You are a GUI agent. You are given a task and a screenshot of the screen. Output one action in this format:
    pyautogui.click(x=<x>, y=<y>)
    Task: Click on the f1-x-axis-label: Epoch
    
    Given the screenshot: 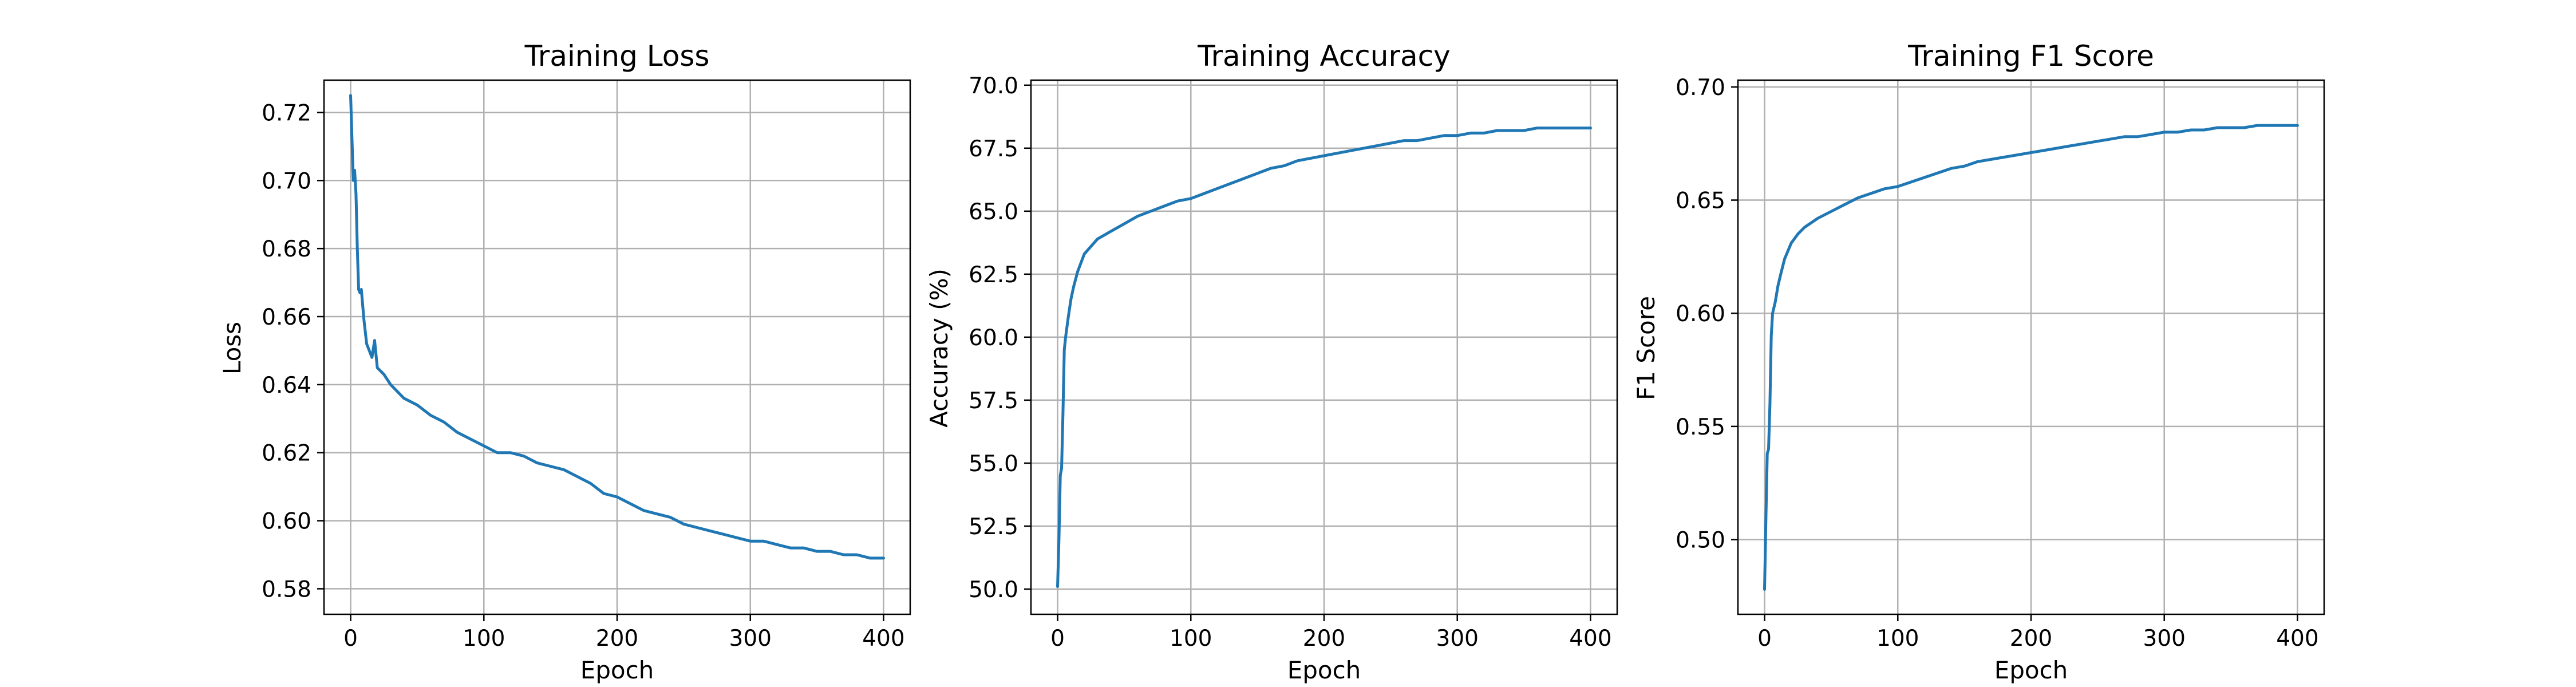 What is the action you would take?
    pyautogui.click(x=2031, y=670)
    